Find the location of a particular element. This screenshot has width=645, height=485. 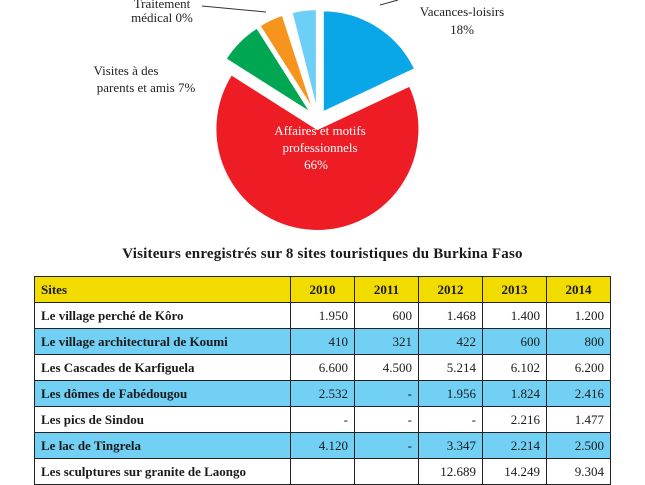

visitor-count-2013: 6.102 is located at coordinates (514, 367).